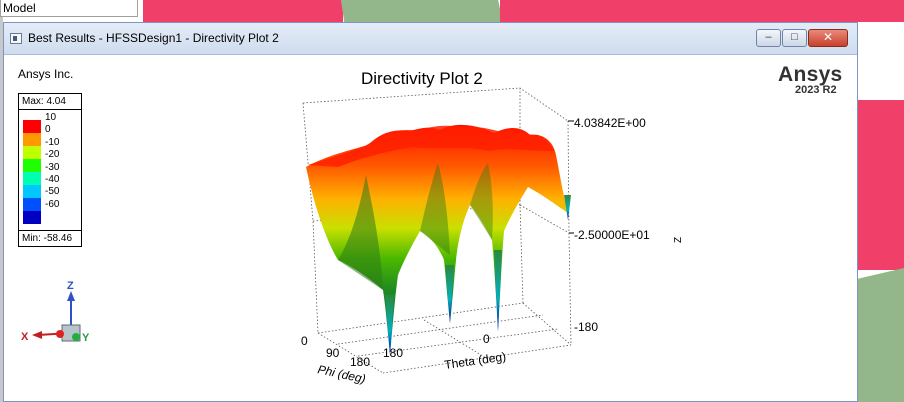 The image size is (904, 402). Describe the element at coordinates (52, 192) in the screenshot. I see `legend-level-label: -50` at that location.